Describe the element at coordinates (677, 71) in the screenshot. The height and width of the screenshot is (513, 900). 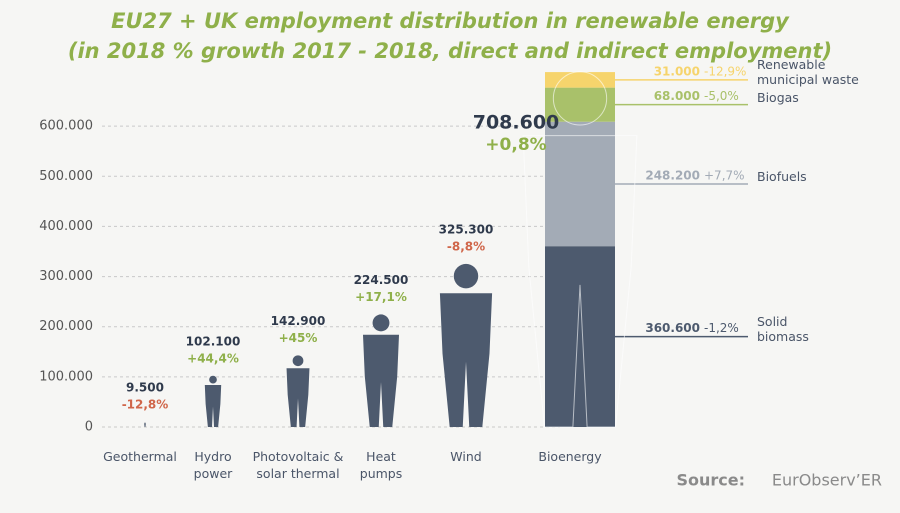
I see `segment-value: 31.000` at that location.